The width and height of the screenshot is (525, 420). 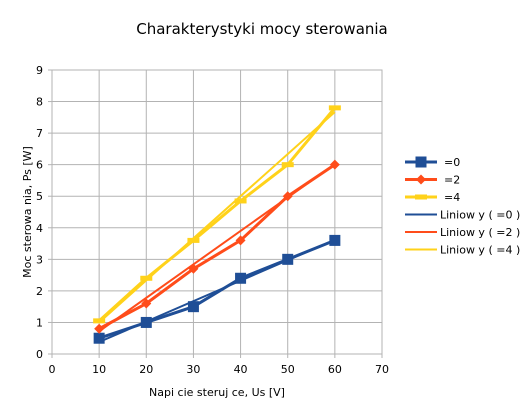 I want to click on series-line, so click(x=217, y=289).